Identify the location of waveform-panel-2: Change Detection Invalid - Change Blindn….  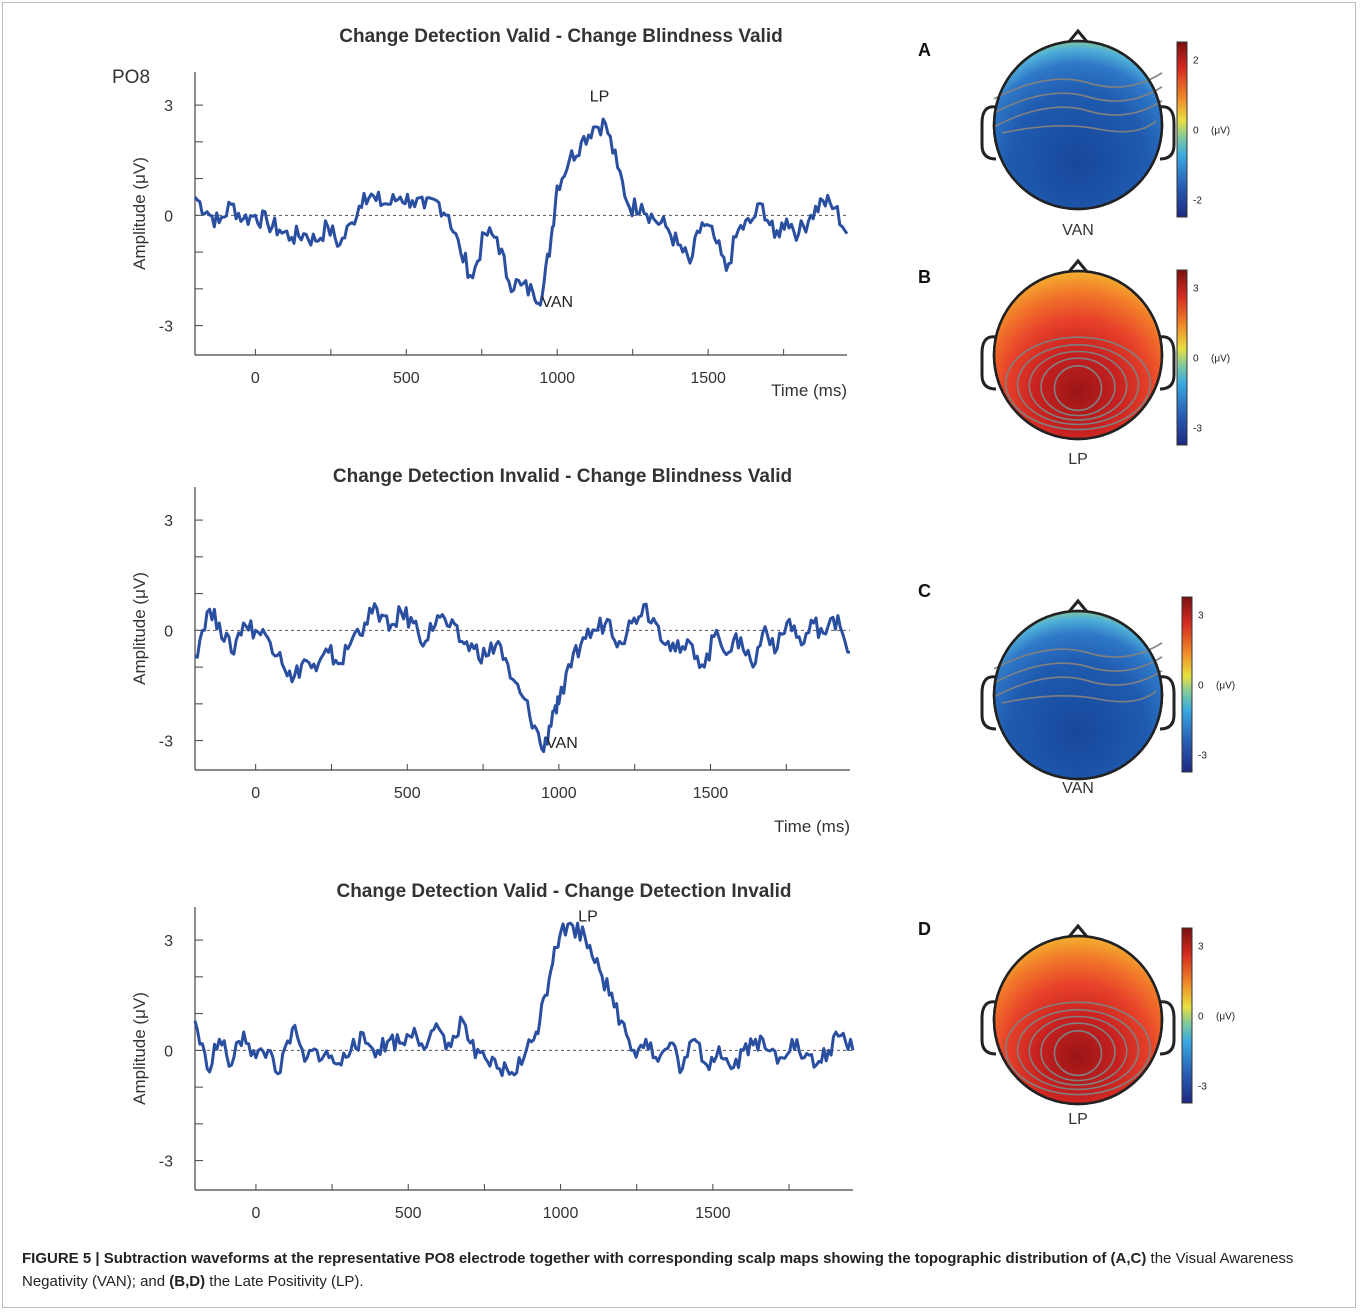
(490, 651).